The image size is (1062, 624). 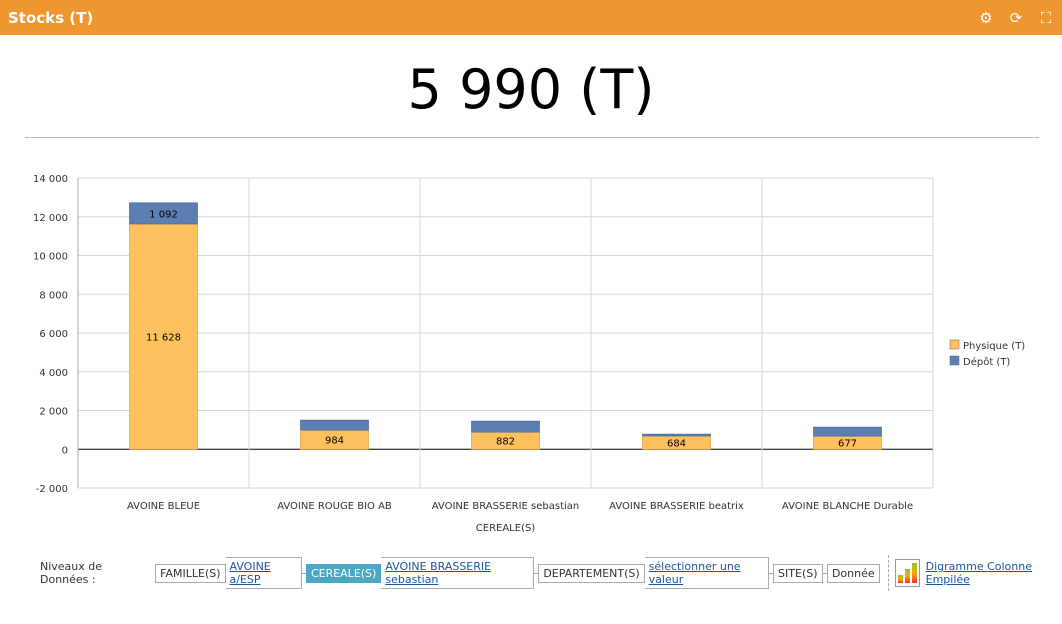 What do you see at coordinates (53, 295) in the screenshot?
I see `y-tick-label: 8 000` at bounding box center [53, 295].